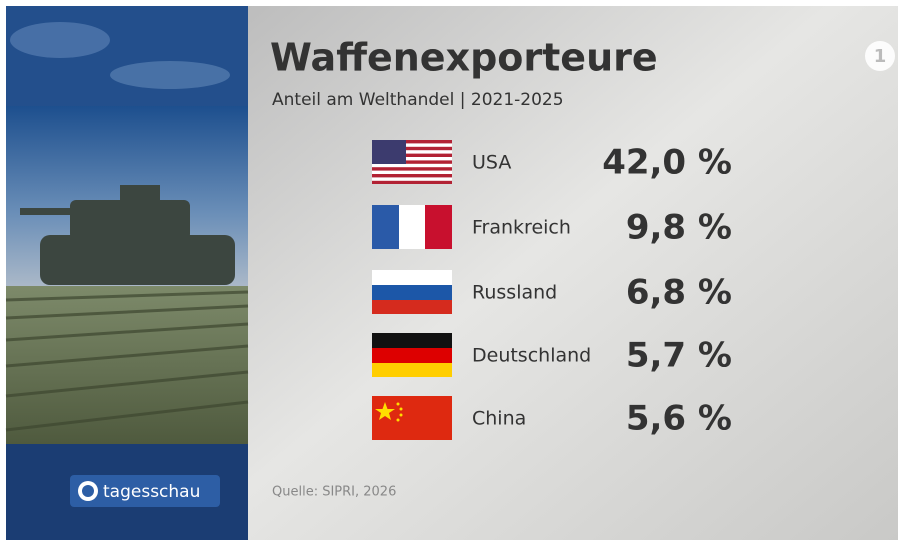 Image resolution: width=904 pixels, height=546 pixels. I want to click on flag-usa, so click(412, 162).